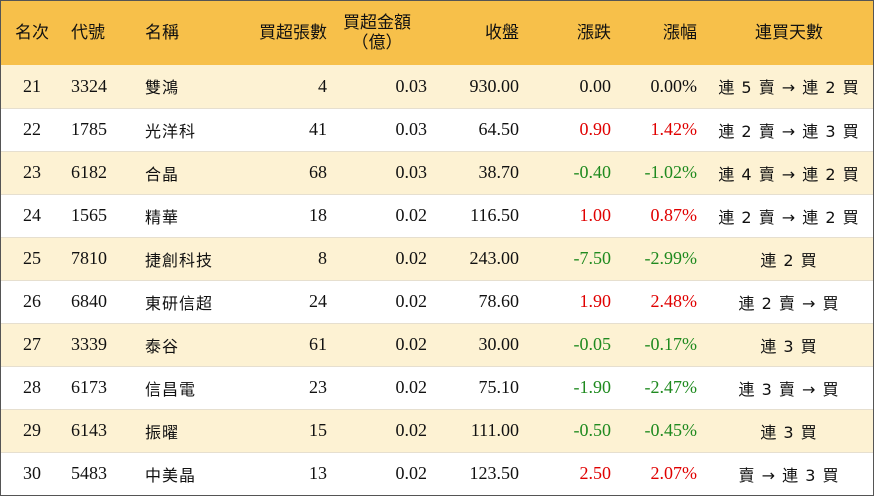  I want to click on cell-streak: 連 2 賣 → 連 3 買, so click(789, 129).